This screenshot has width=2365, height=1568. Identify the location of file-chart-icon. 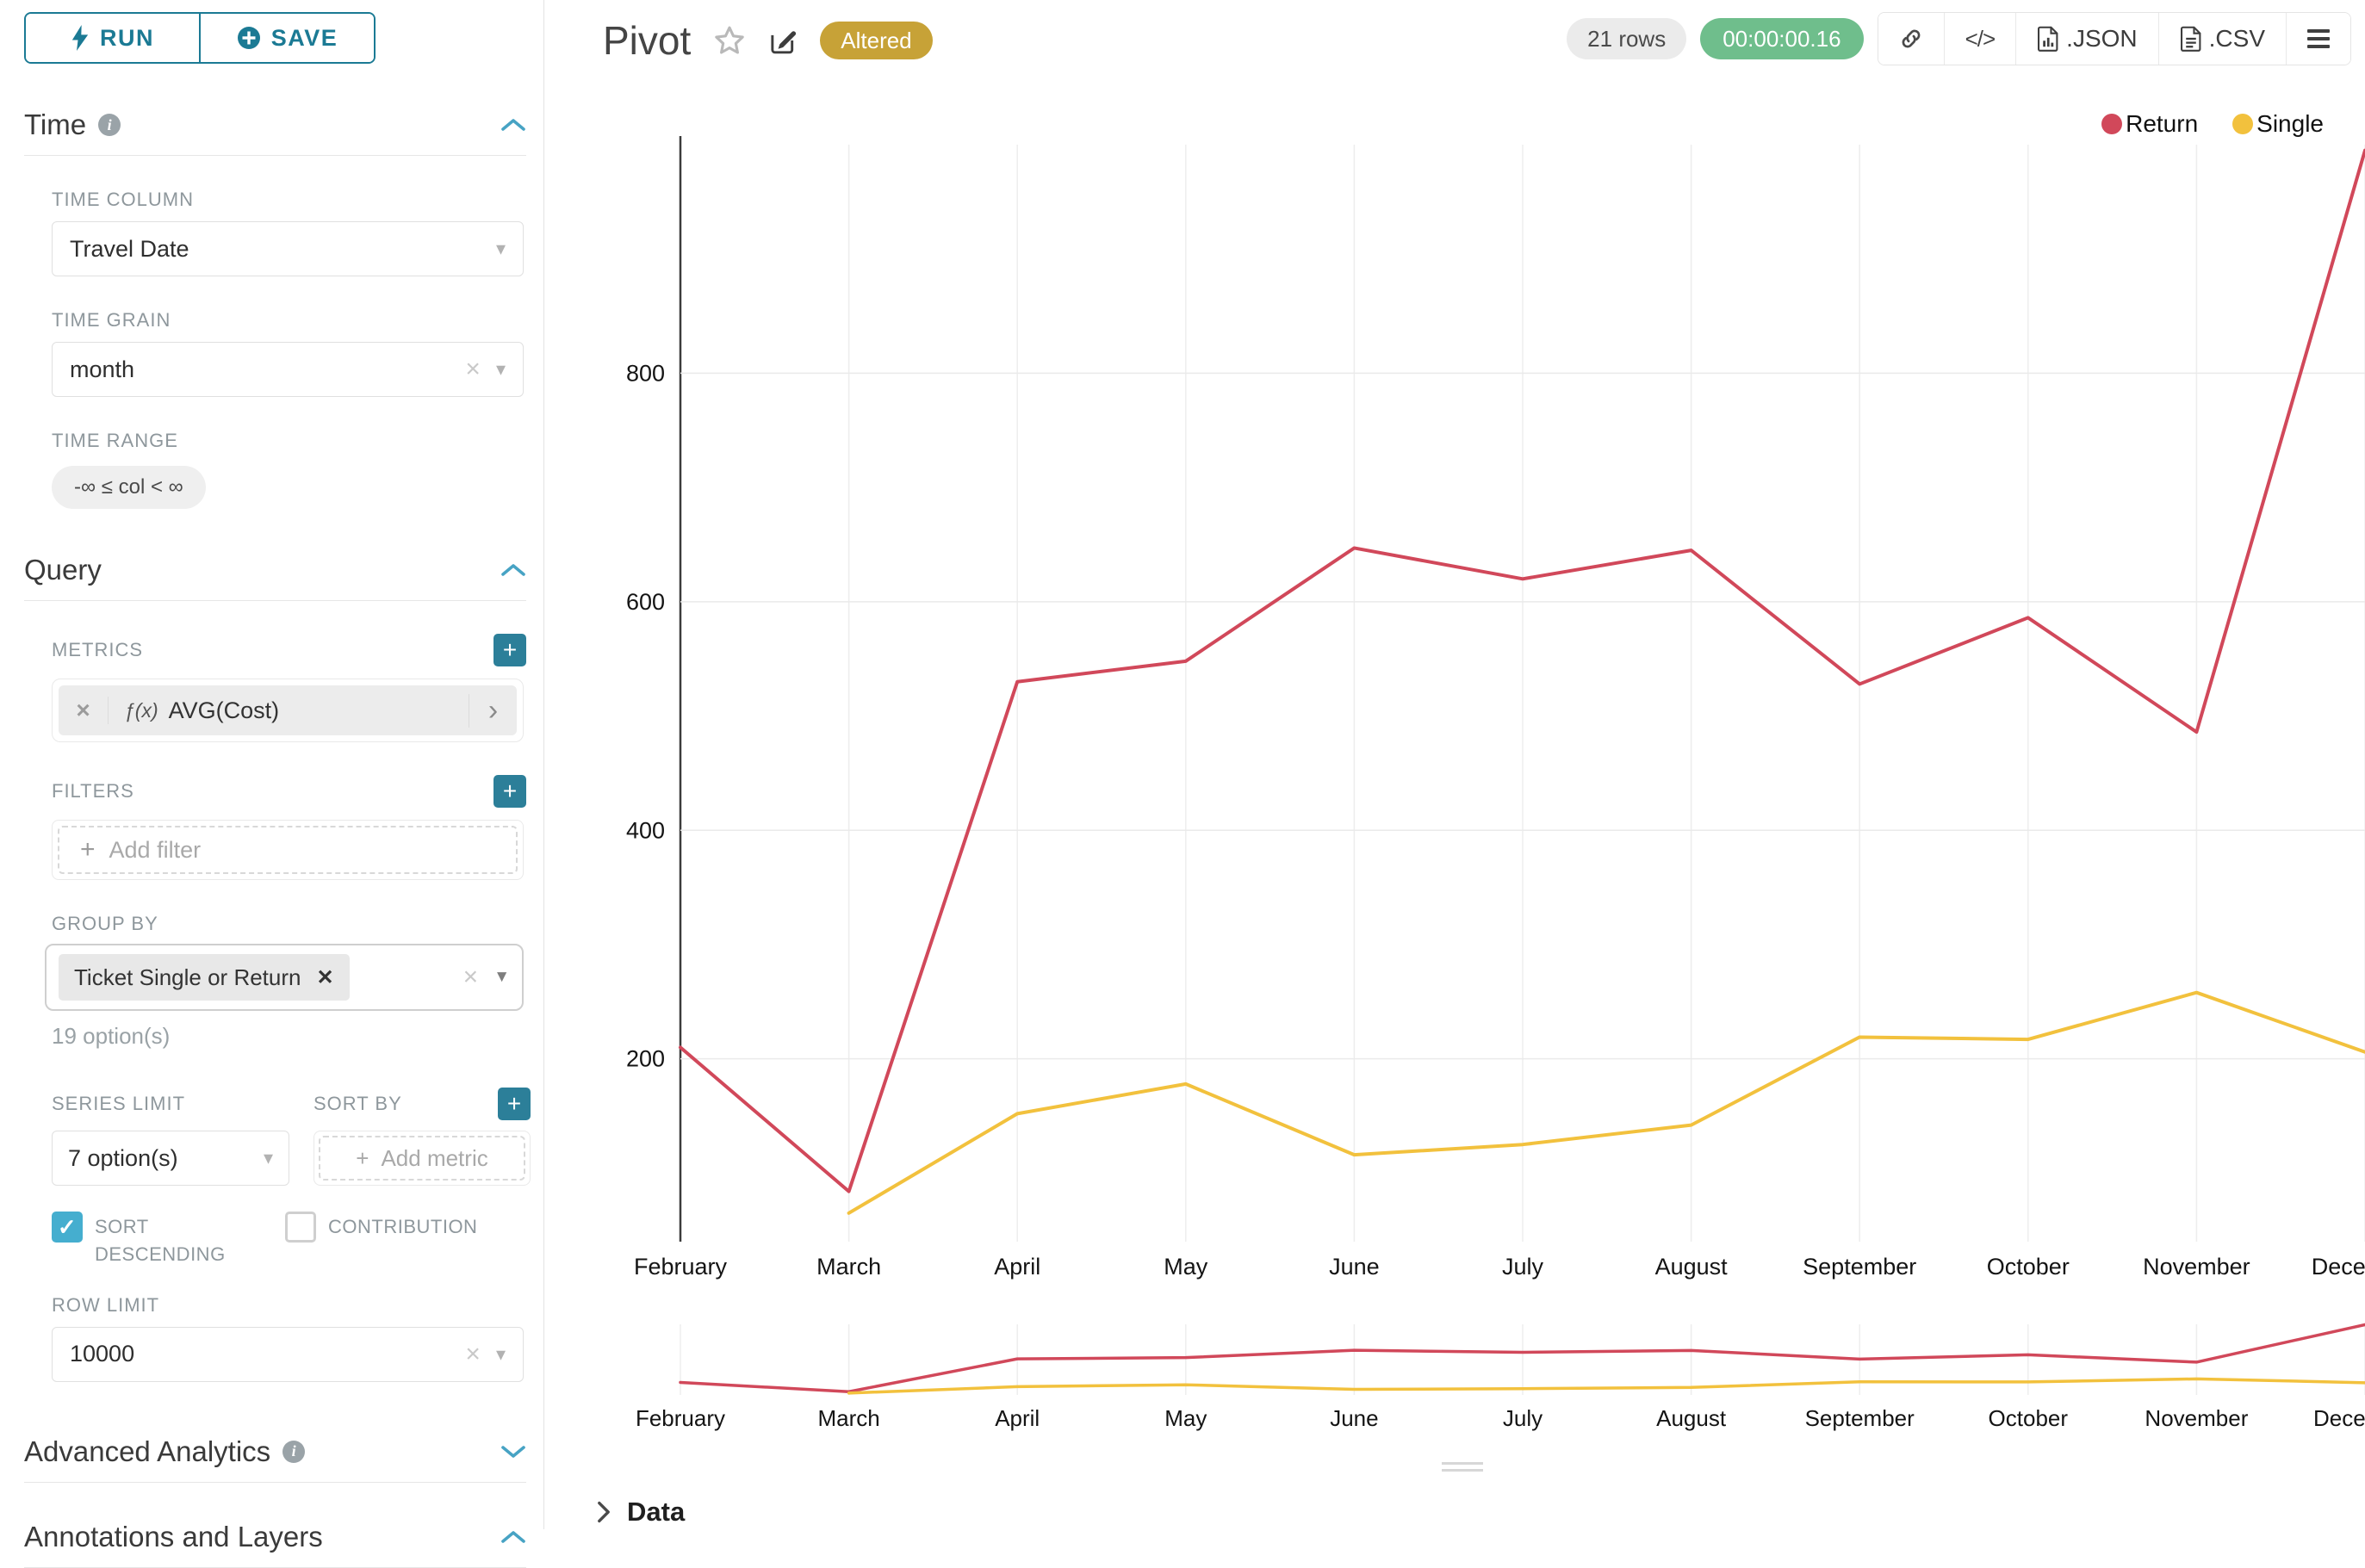
(2048, 39).